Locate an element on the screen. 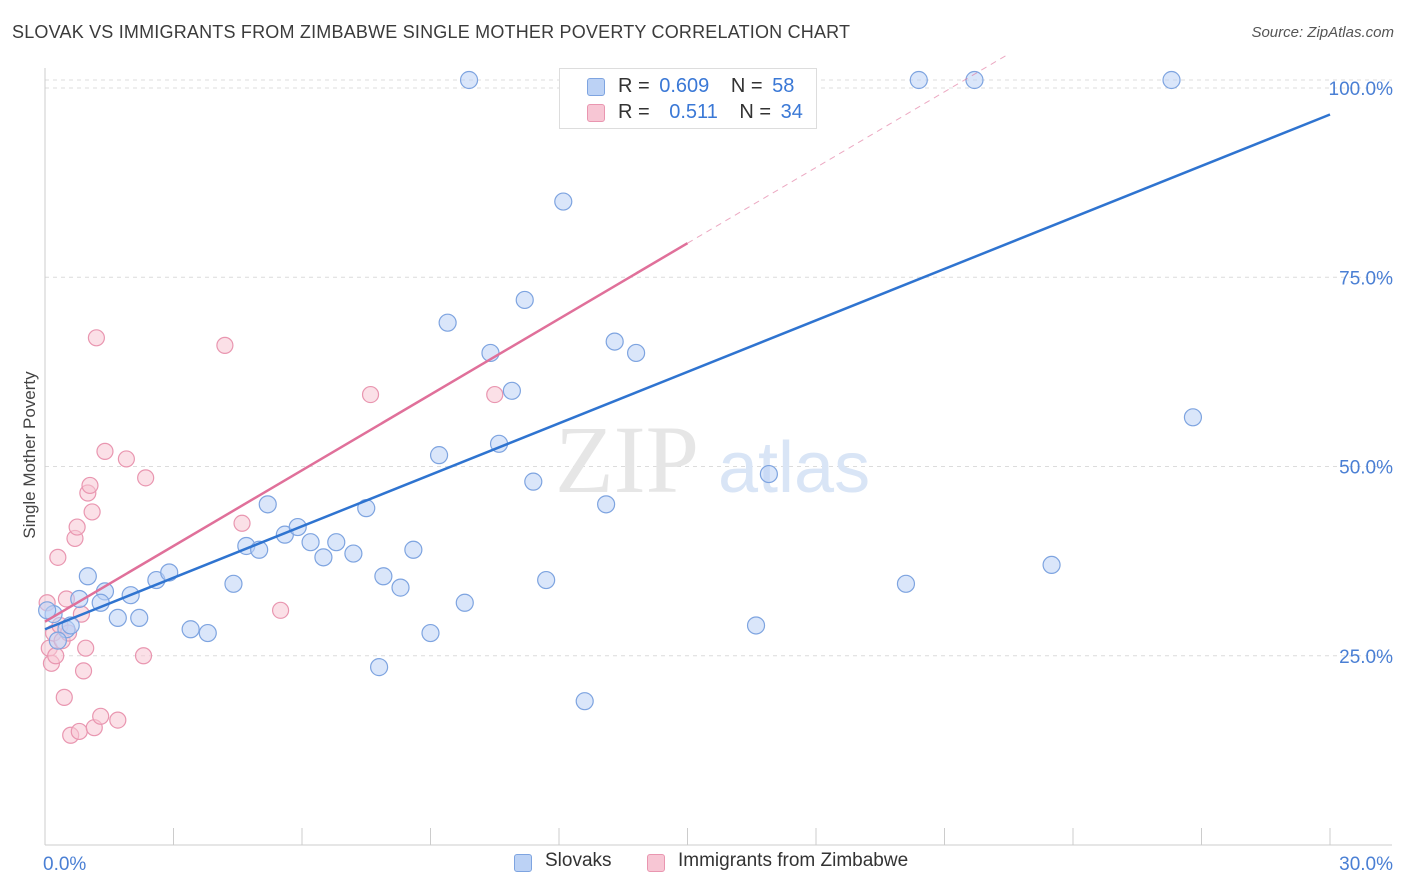 This screenshot has width=1406, height=892. x-tick-label: 30.0% is located at coordinates (1366, 864).